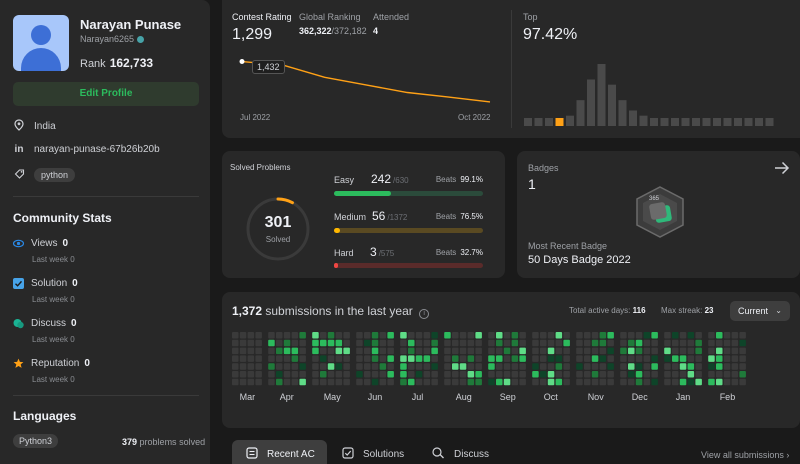 The image size is (800, 464). Describe the element at coordinates (19, 126) in the screenshot. I see `location-pin-icon` at that location.